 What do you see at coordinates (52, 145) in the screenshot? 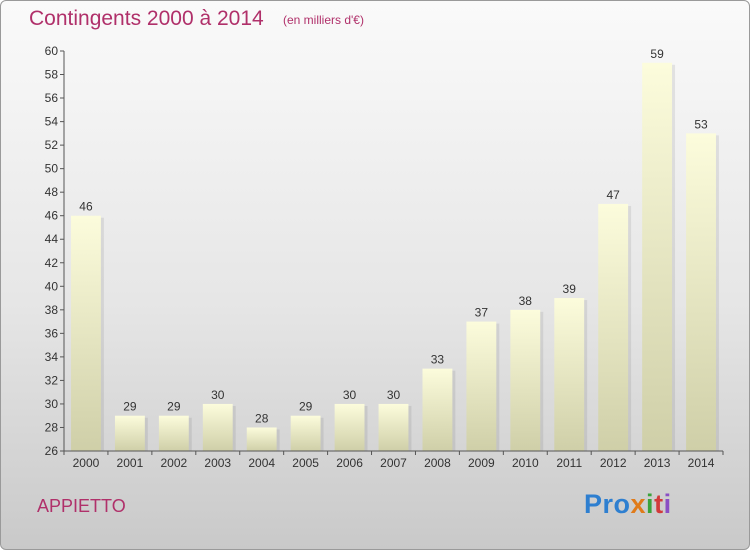
I see `y-tick-label: 52` at bounding box center [52, 145].